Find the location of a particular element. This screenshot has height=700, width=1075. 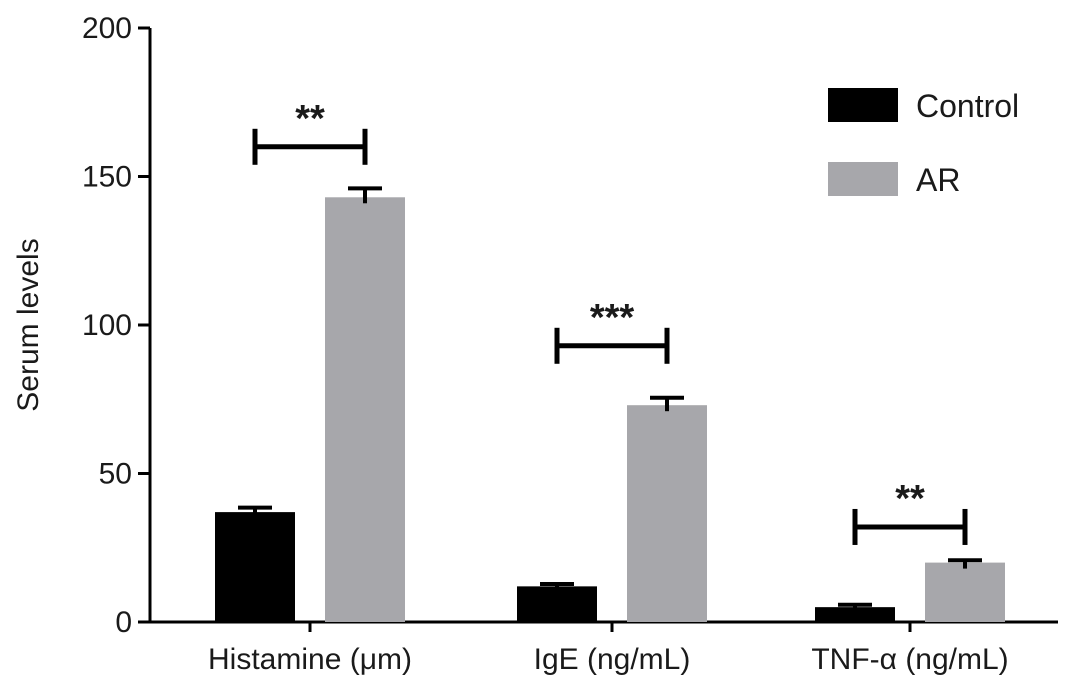

legend: Control AR is located at coordinates (923, 143).